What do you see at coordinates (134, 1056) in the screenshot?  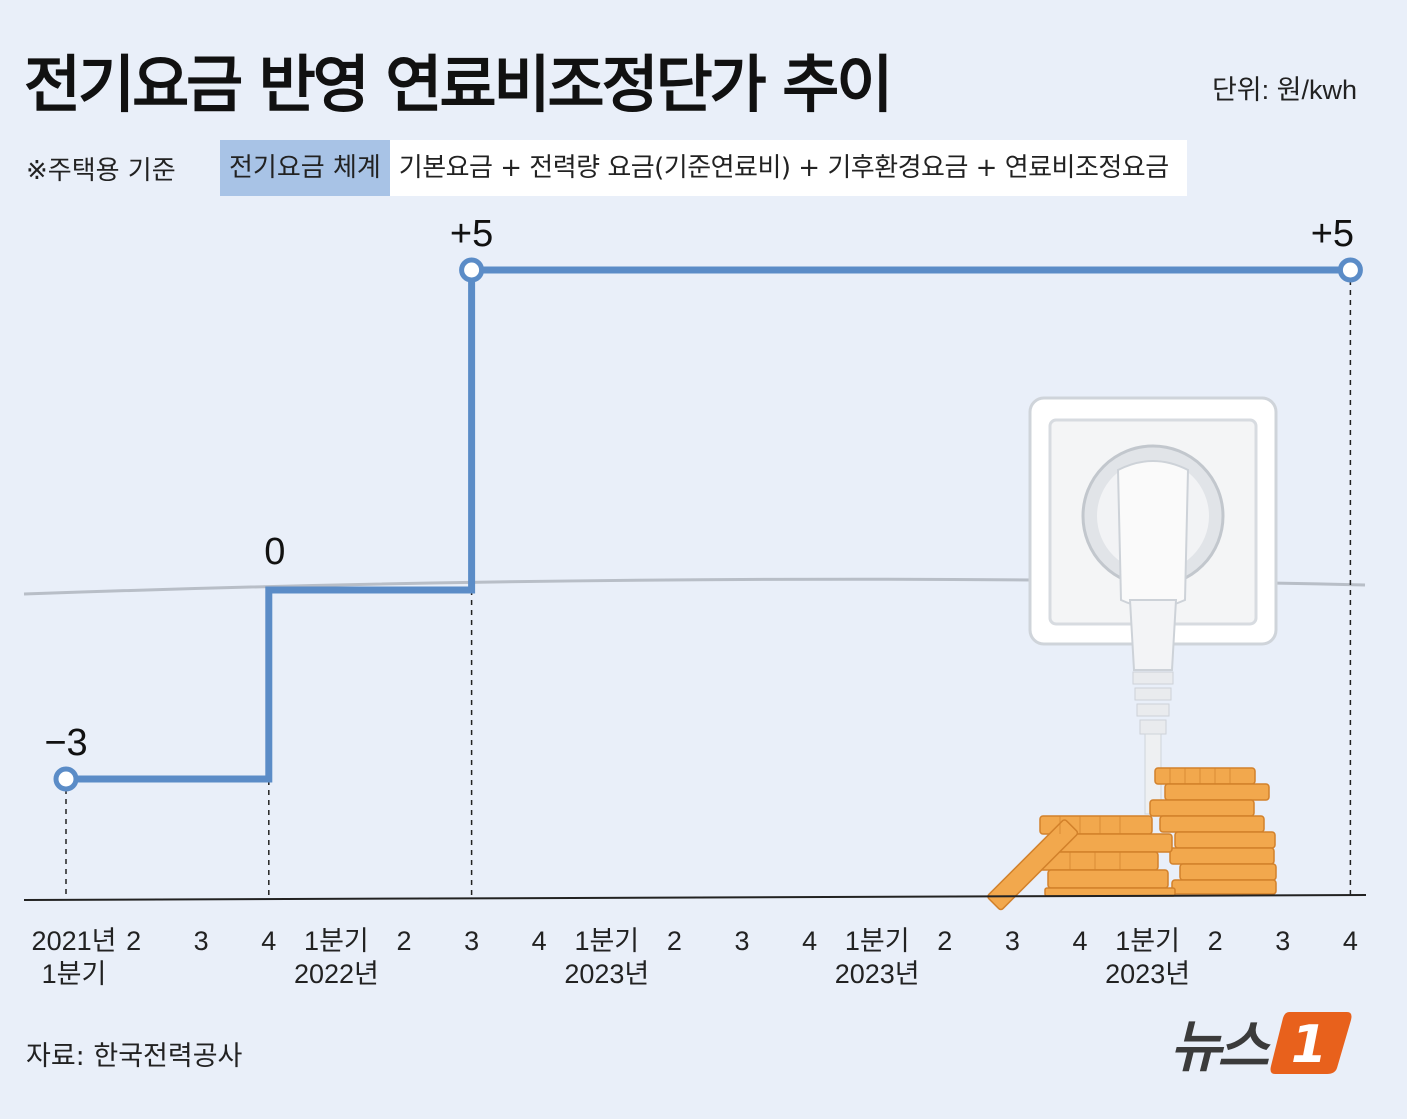 I see `source-label: 자료: 한국전력공사` at bounding box center [134, 1056].